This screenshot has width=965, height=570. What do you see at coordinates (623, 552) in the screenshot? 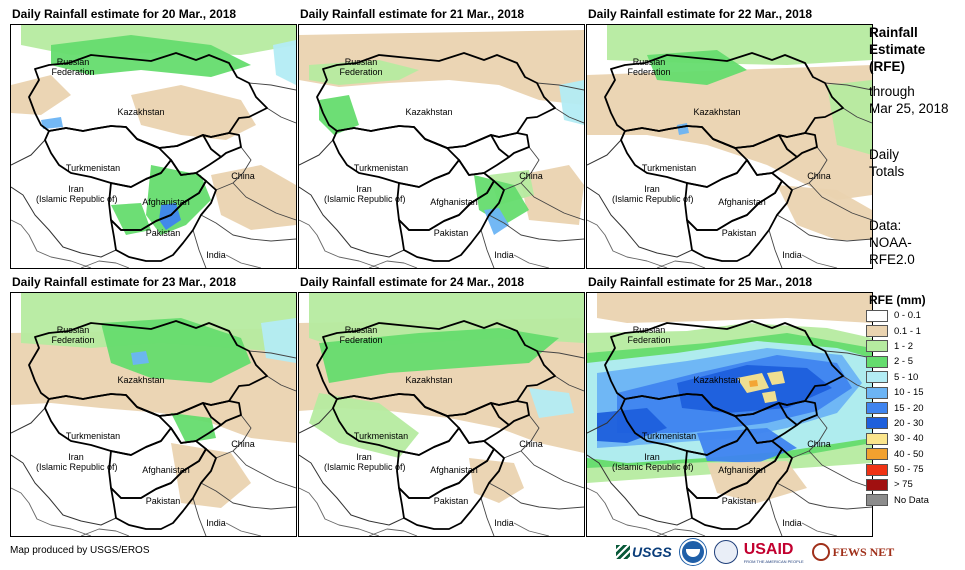
I see `usgs-stripes-icon` at bounding box center [623, 552].